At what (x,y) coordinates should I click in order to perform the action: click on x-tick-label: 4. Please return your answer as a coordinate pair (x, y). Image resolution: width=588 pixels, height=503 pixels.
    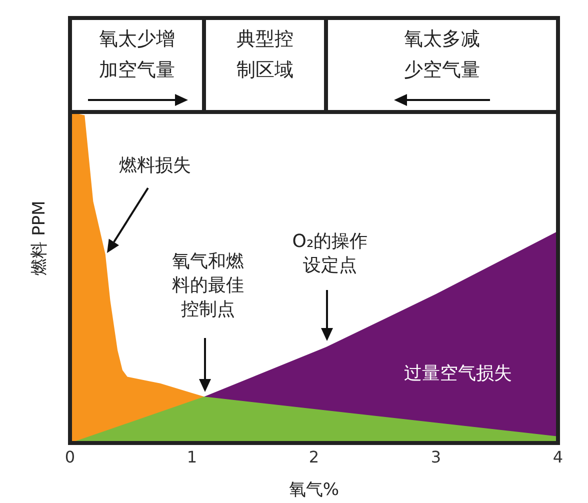
    Looking at the image, I should click on (558, 456).